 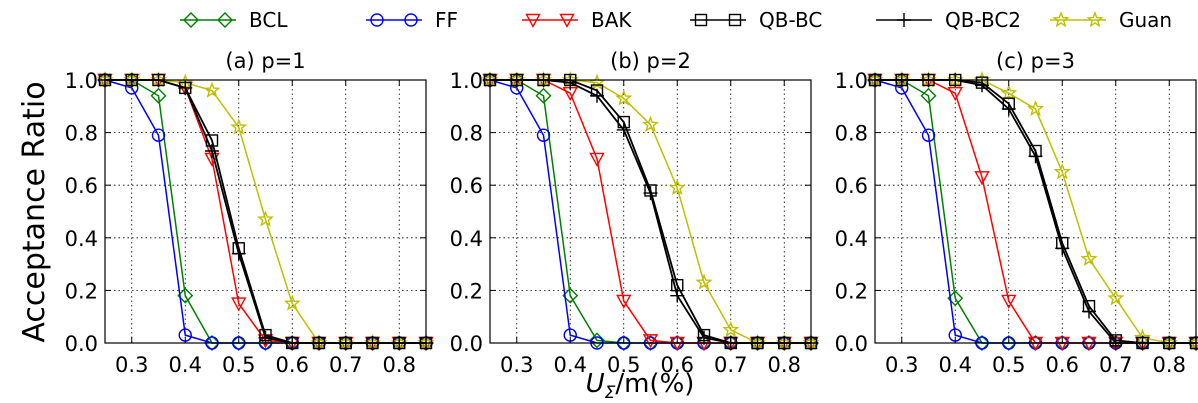 What do you see at coordinates (265, 61) in the screenshot?
I see `panel-title: (a) p=1` at bounding box center [265, 61].